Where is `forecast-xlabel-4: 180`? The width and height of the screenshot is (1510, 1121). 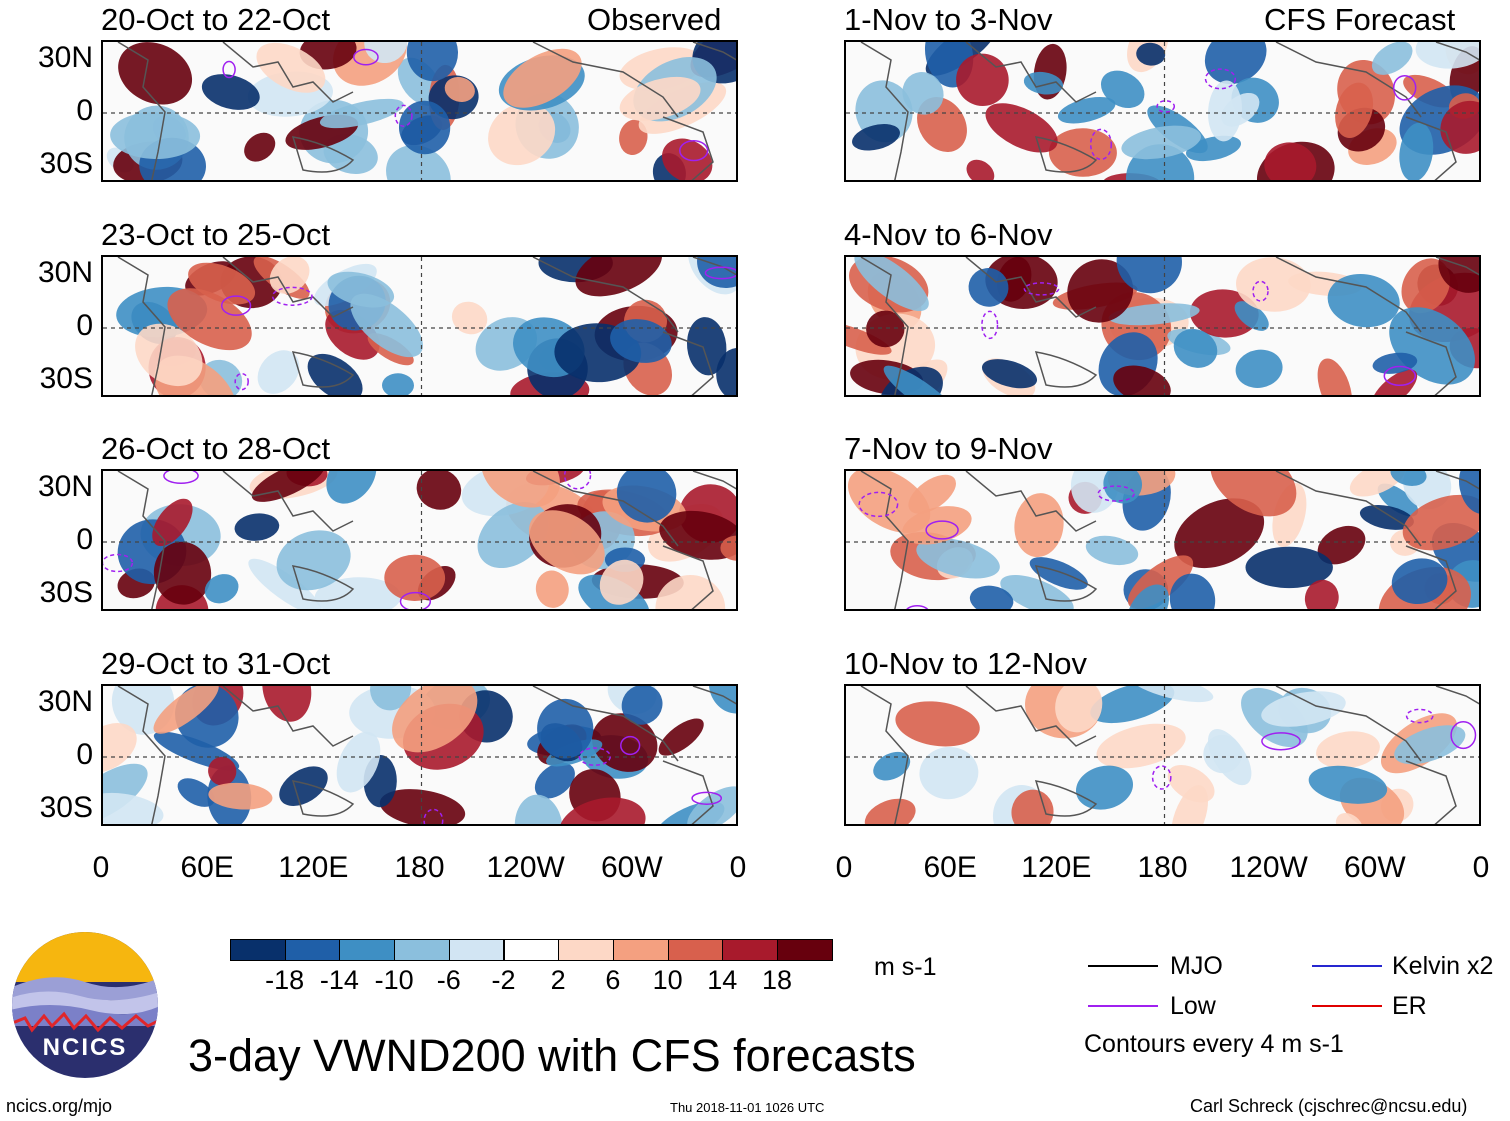
forecast-xlabel-4: 180 is located at coordinates (1162, 867).